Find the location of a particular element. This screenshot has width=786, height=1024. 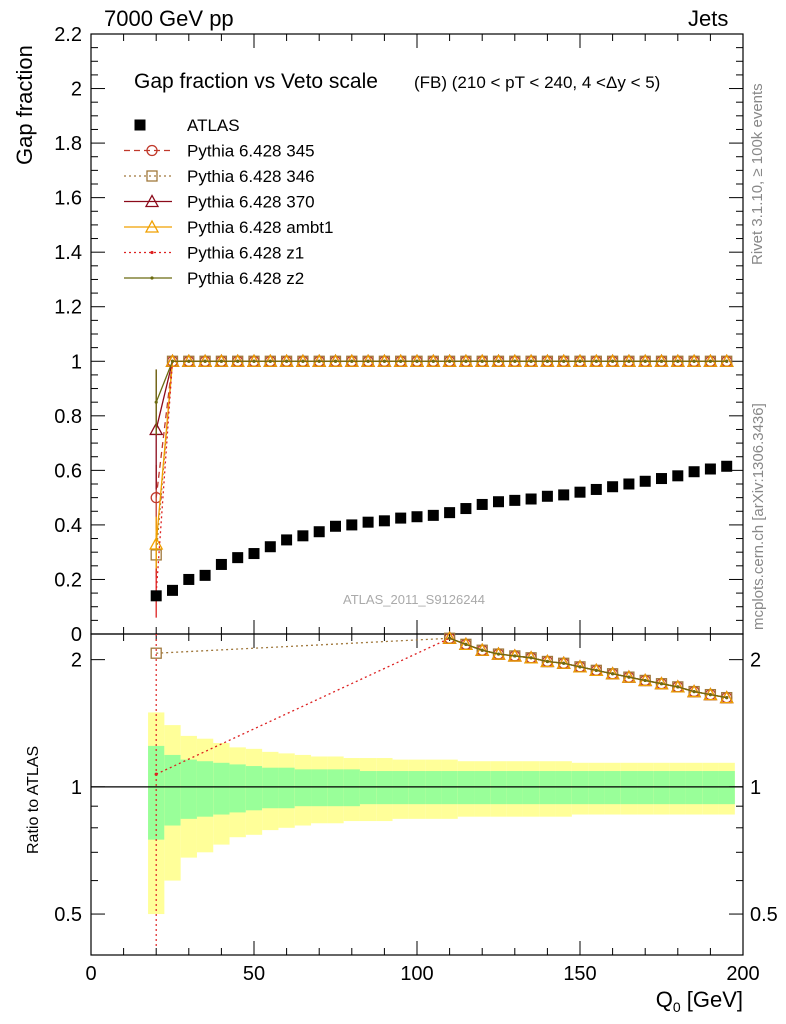

ratio-point-ambt1 is located at coordinates (449, 637).